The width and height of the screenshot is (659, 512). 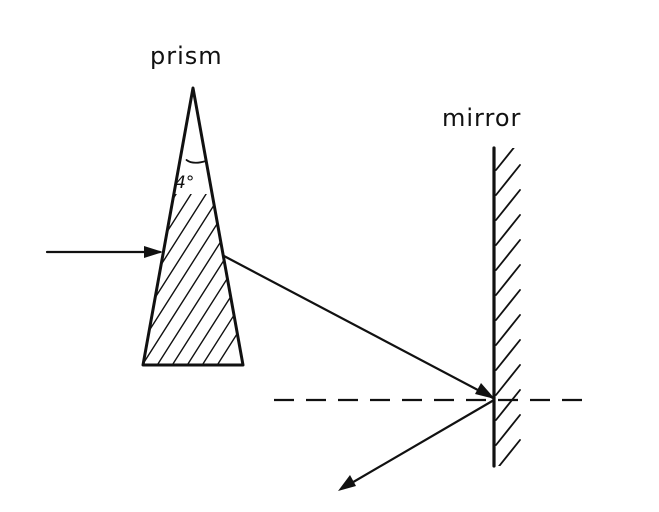 What do you see at coordinates (418, 444) in the screenshot?
I see `reflected-ray` at bounding box center [418, 444].